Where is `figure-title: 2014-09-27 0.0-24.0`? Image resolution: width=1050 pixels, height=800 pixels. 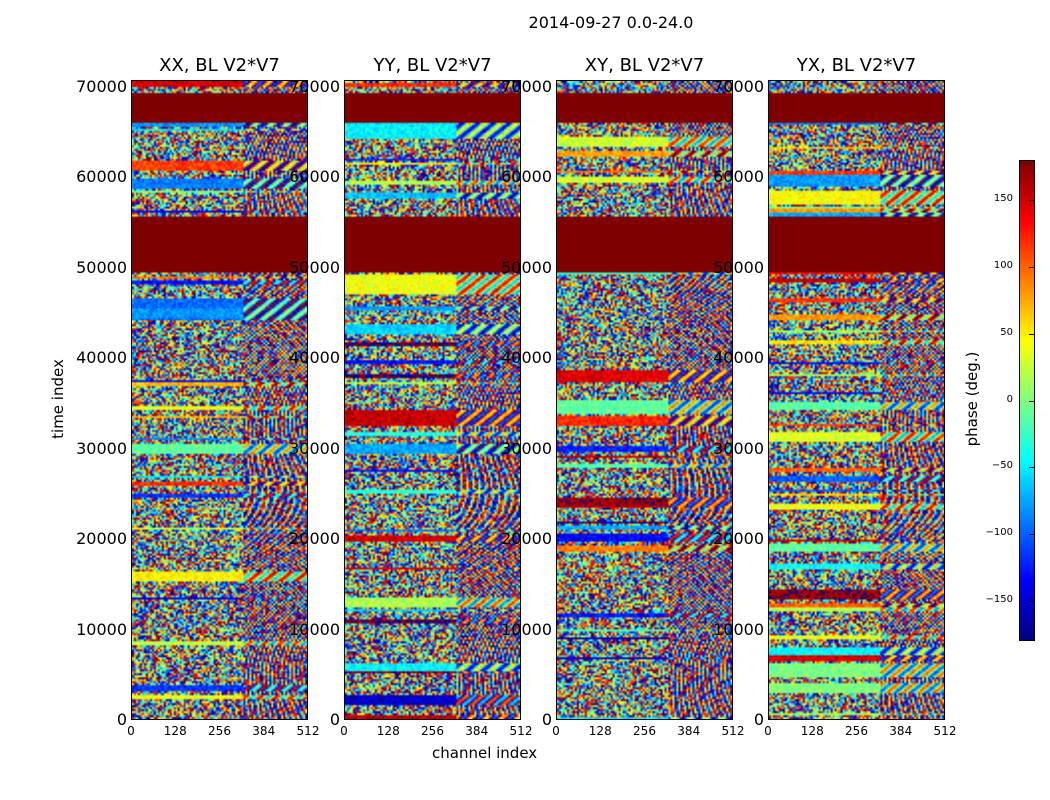
figure-title: 2014-09-27 0.0-24.0 is located at coordinates (611, 22).